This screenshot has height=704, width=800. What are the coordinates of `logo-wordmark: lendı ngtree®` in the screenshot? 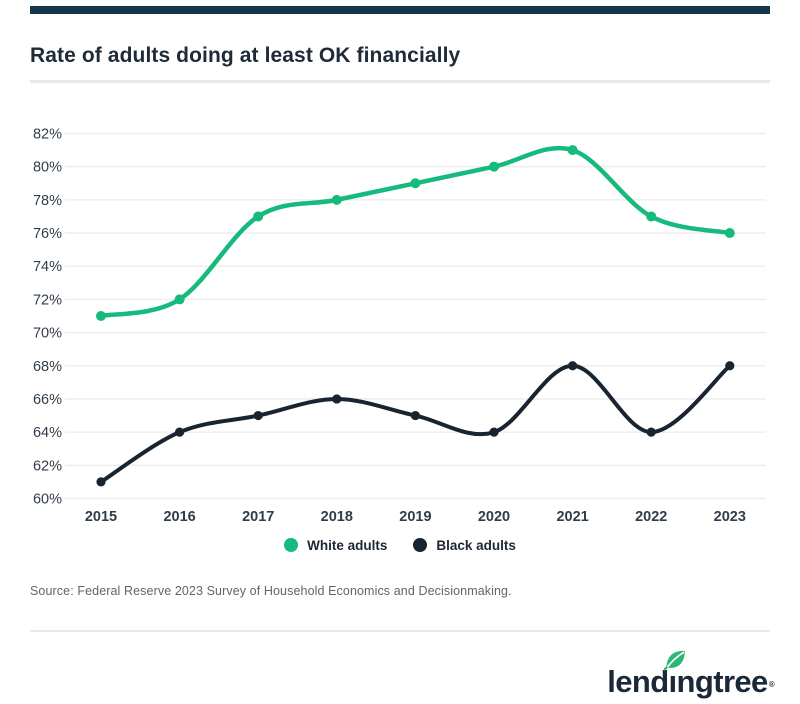 It's located at (691, 674).